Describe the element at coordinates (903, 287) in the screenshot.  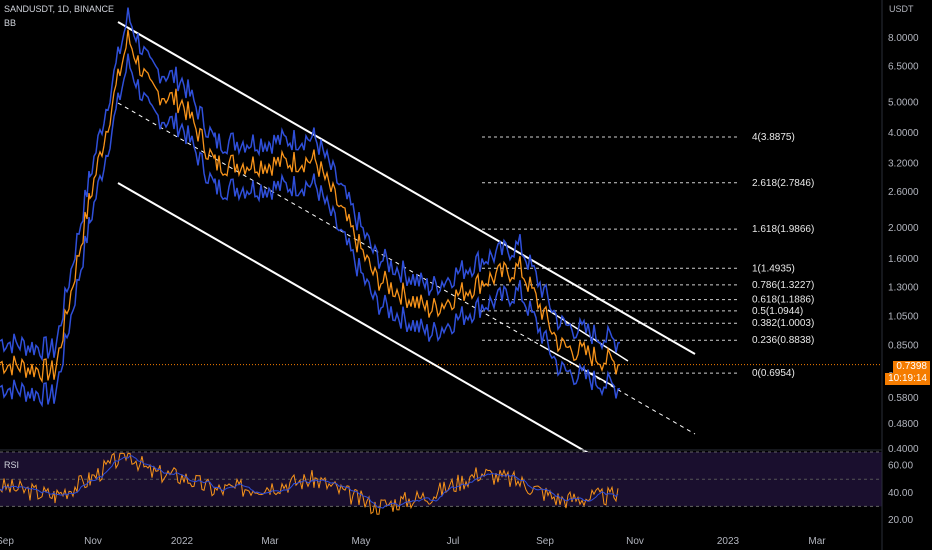
I see `price-tick-8: 1.3000` at that location.